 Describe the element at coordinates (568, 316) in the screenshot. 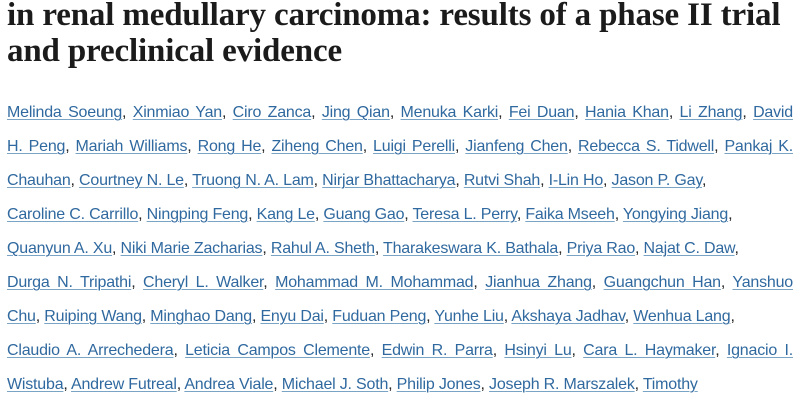

I see `author-link: Akshaya Jadhav` at that location.